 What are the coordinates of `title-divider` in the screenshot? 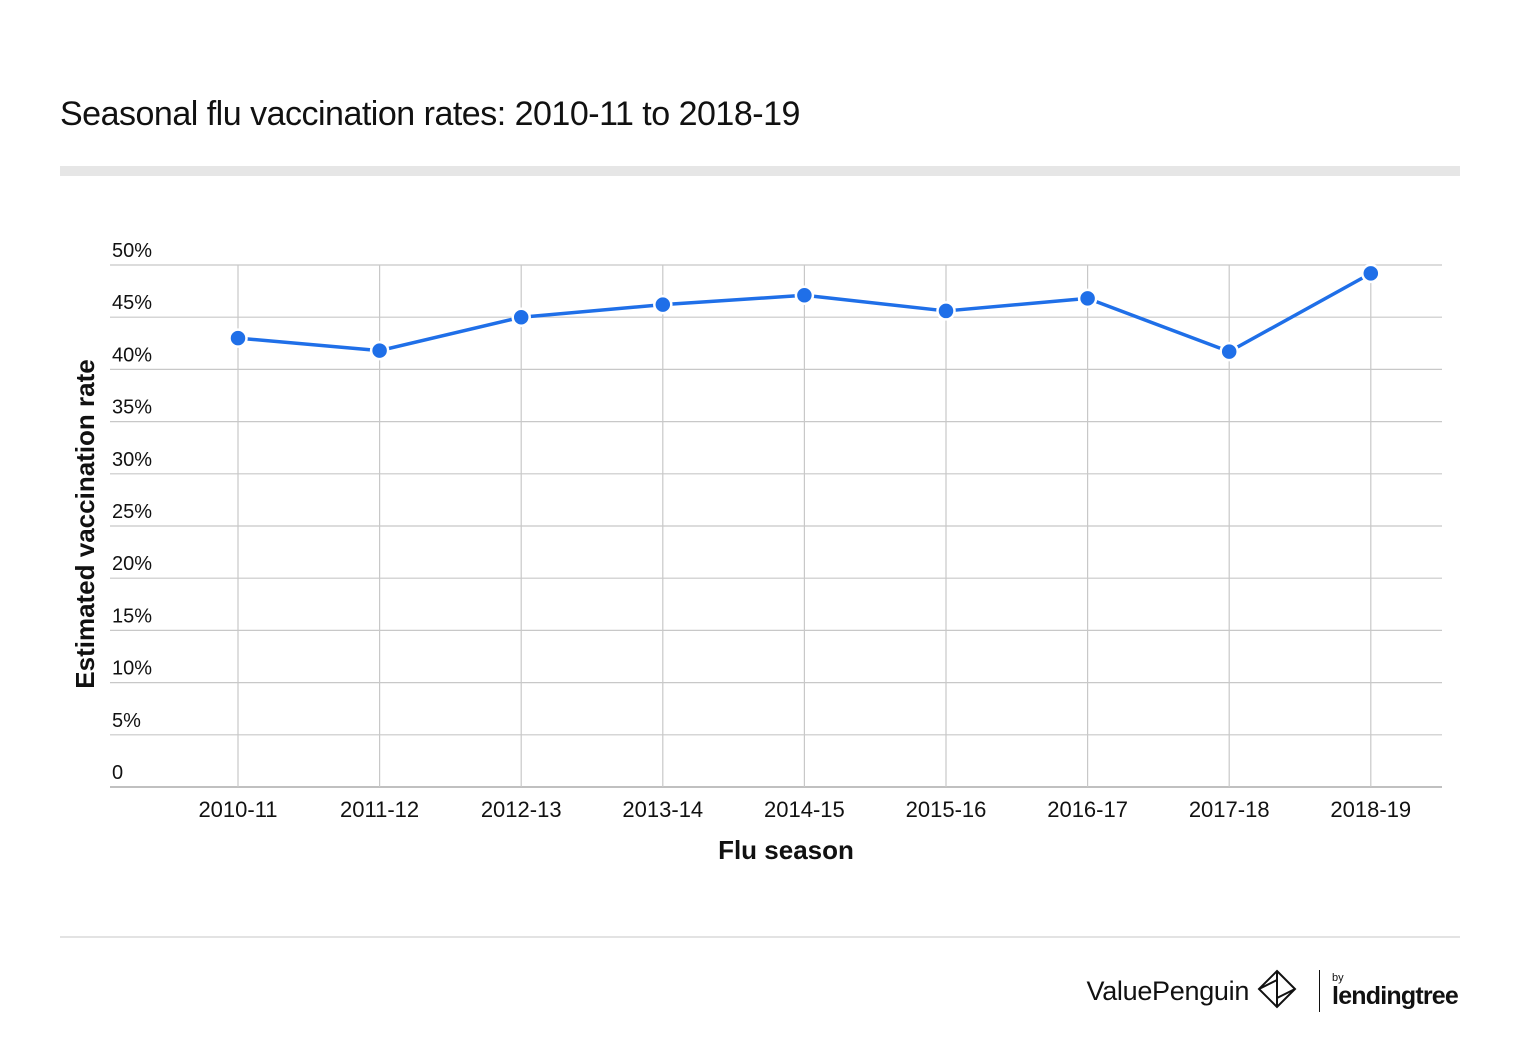 It's located at (760, 171).